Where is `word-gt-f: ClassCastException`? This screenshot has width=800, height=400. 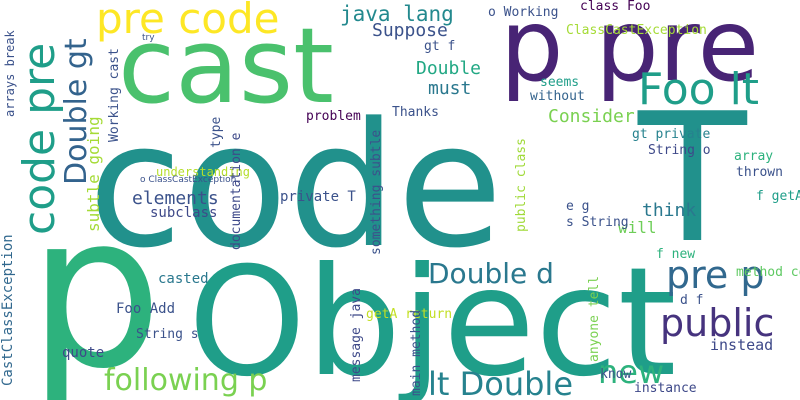
word-gt-f: ClassCastException is located at coordinates (636, 30).